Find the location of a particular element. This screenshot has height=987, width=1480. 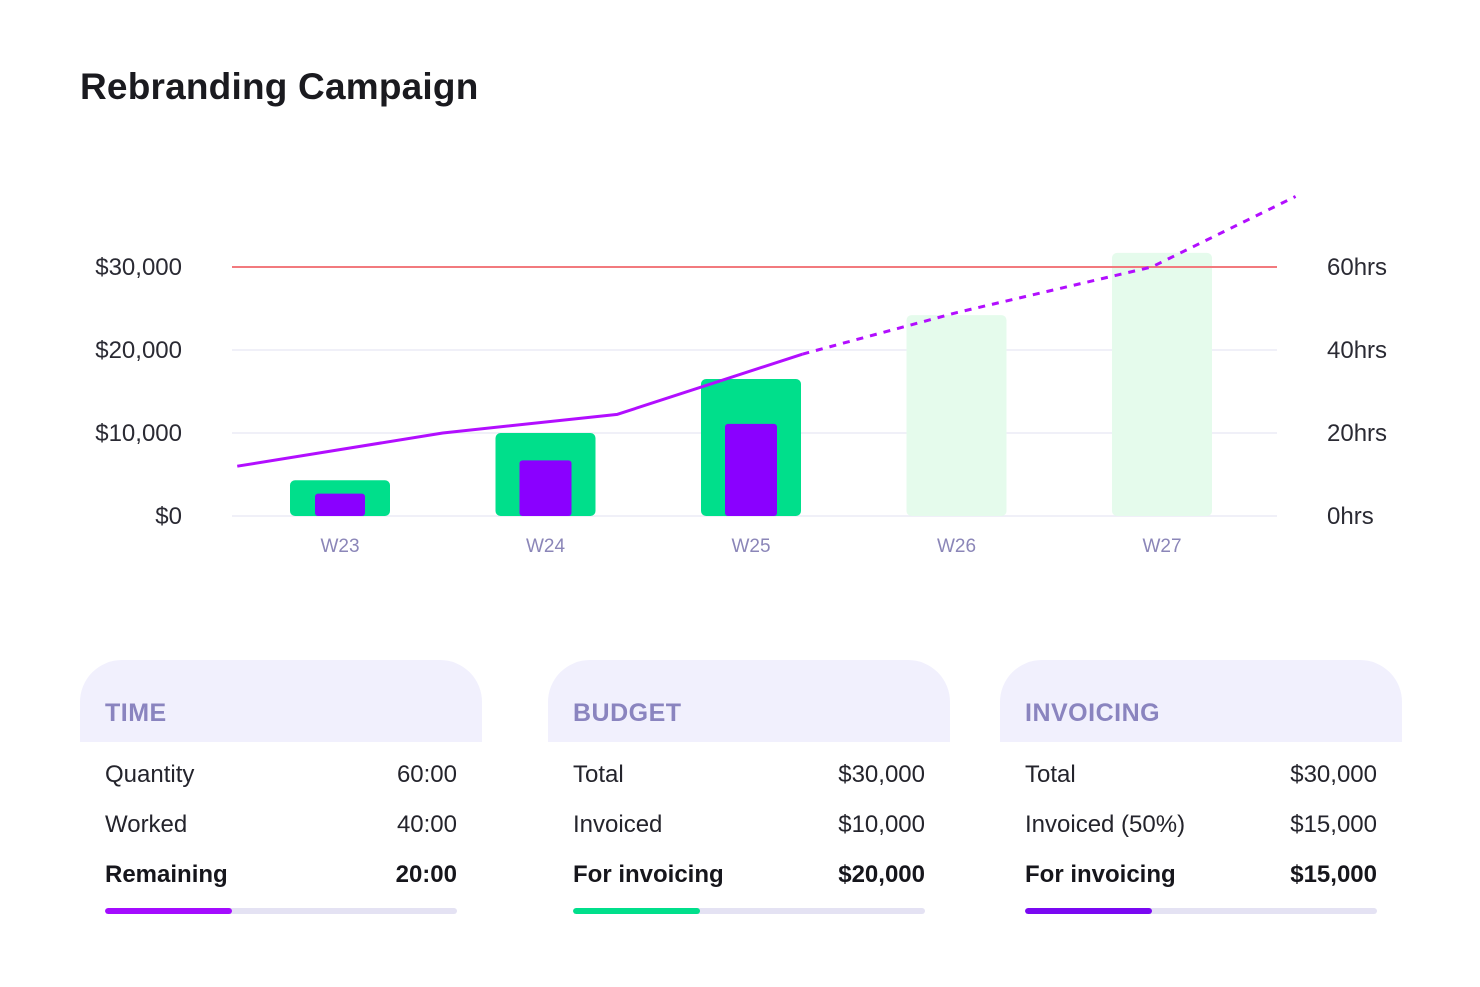

budget-invoiced-row: Invoiced $10,000 is located at coordinates (749, 825).